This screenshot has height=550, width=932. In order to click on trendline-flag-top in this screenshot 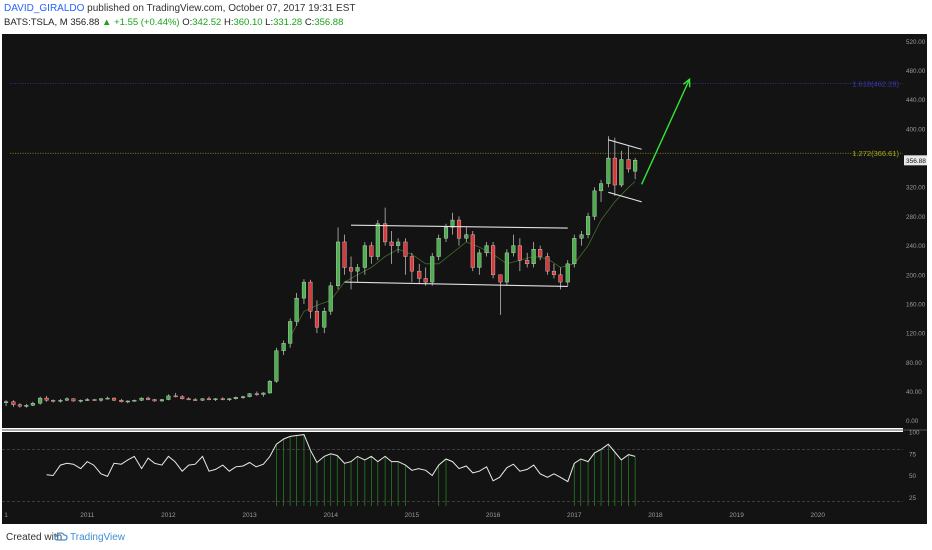, I will do `click(625, 144)`.